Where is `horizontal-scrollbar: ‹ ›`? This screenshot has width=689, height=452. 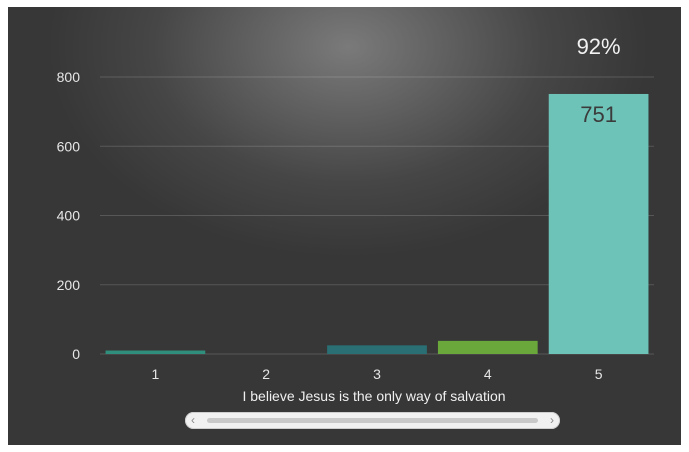
horizontal-scrollbar: ‹ › is located at coordinates (372, 420).